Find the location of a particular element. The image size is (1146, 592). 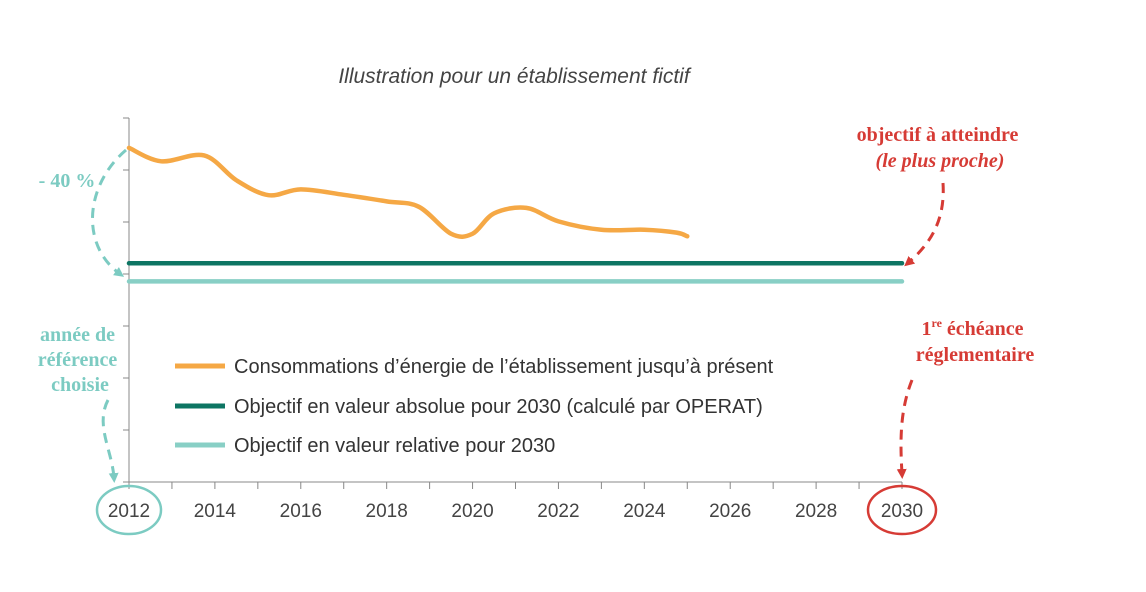

series-consumption-line is located at coordinates (408, 192).